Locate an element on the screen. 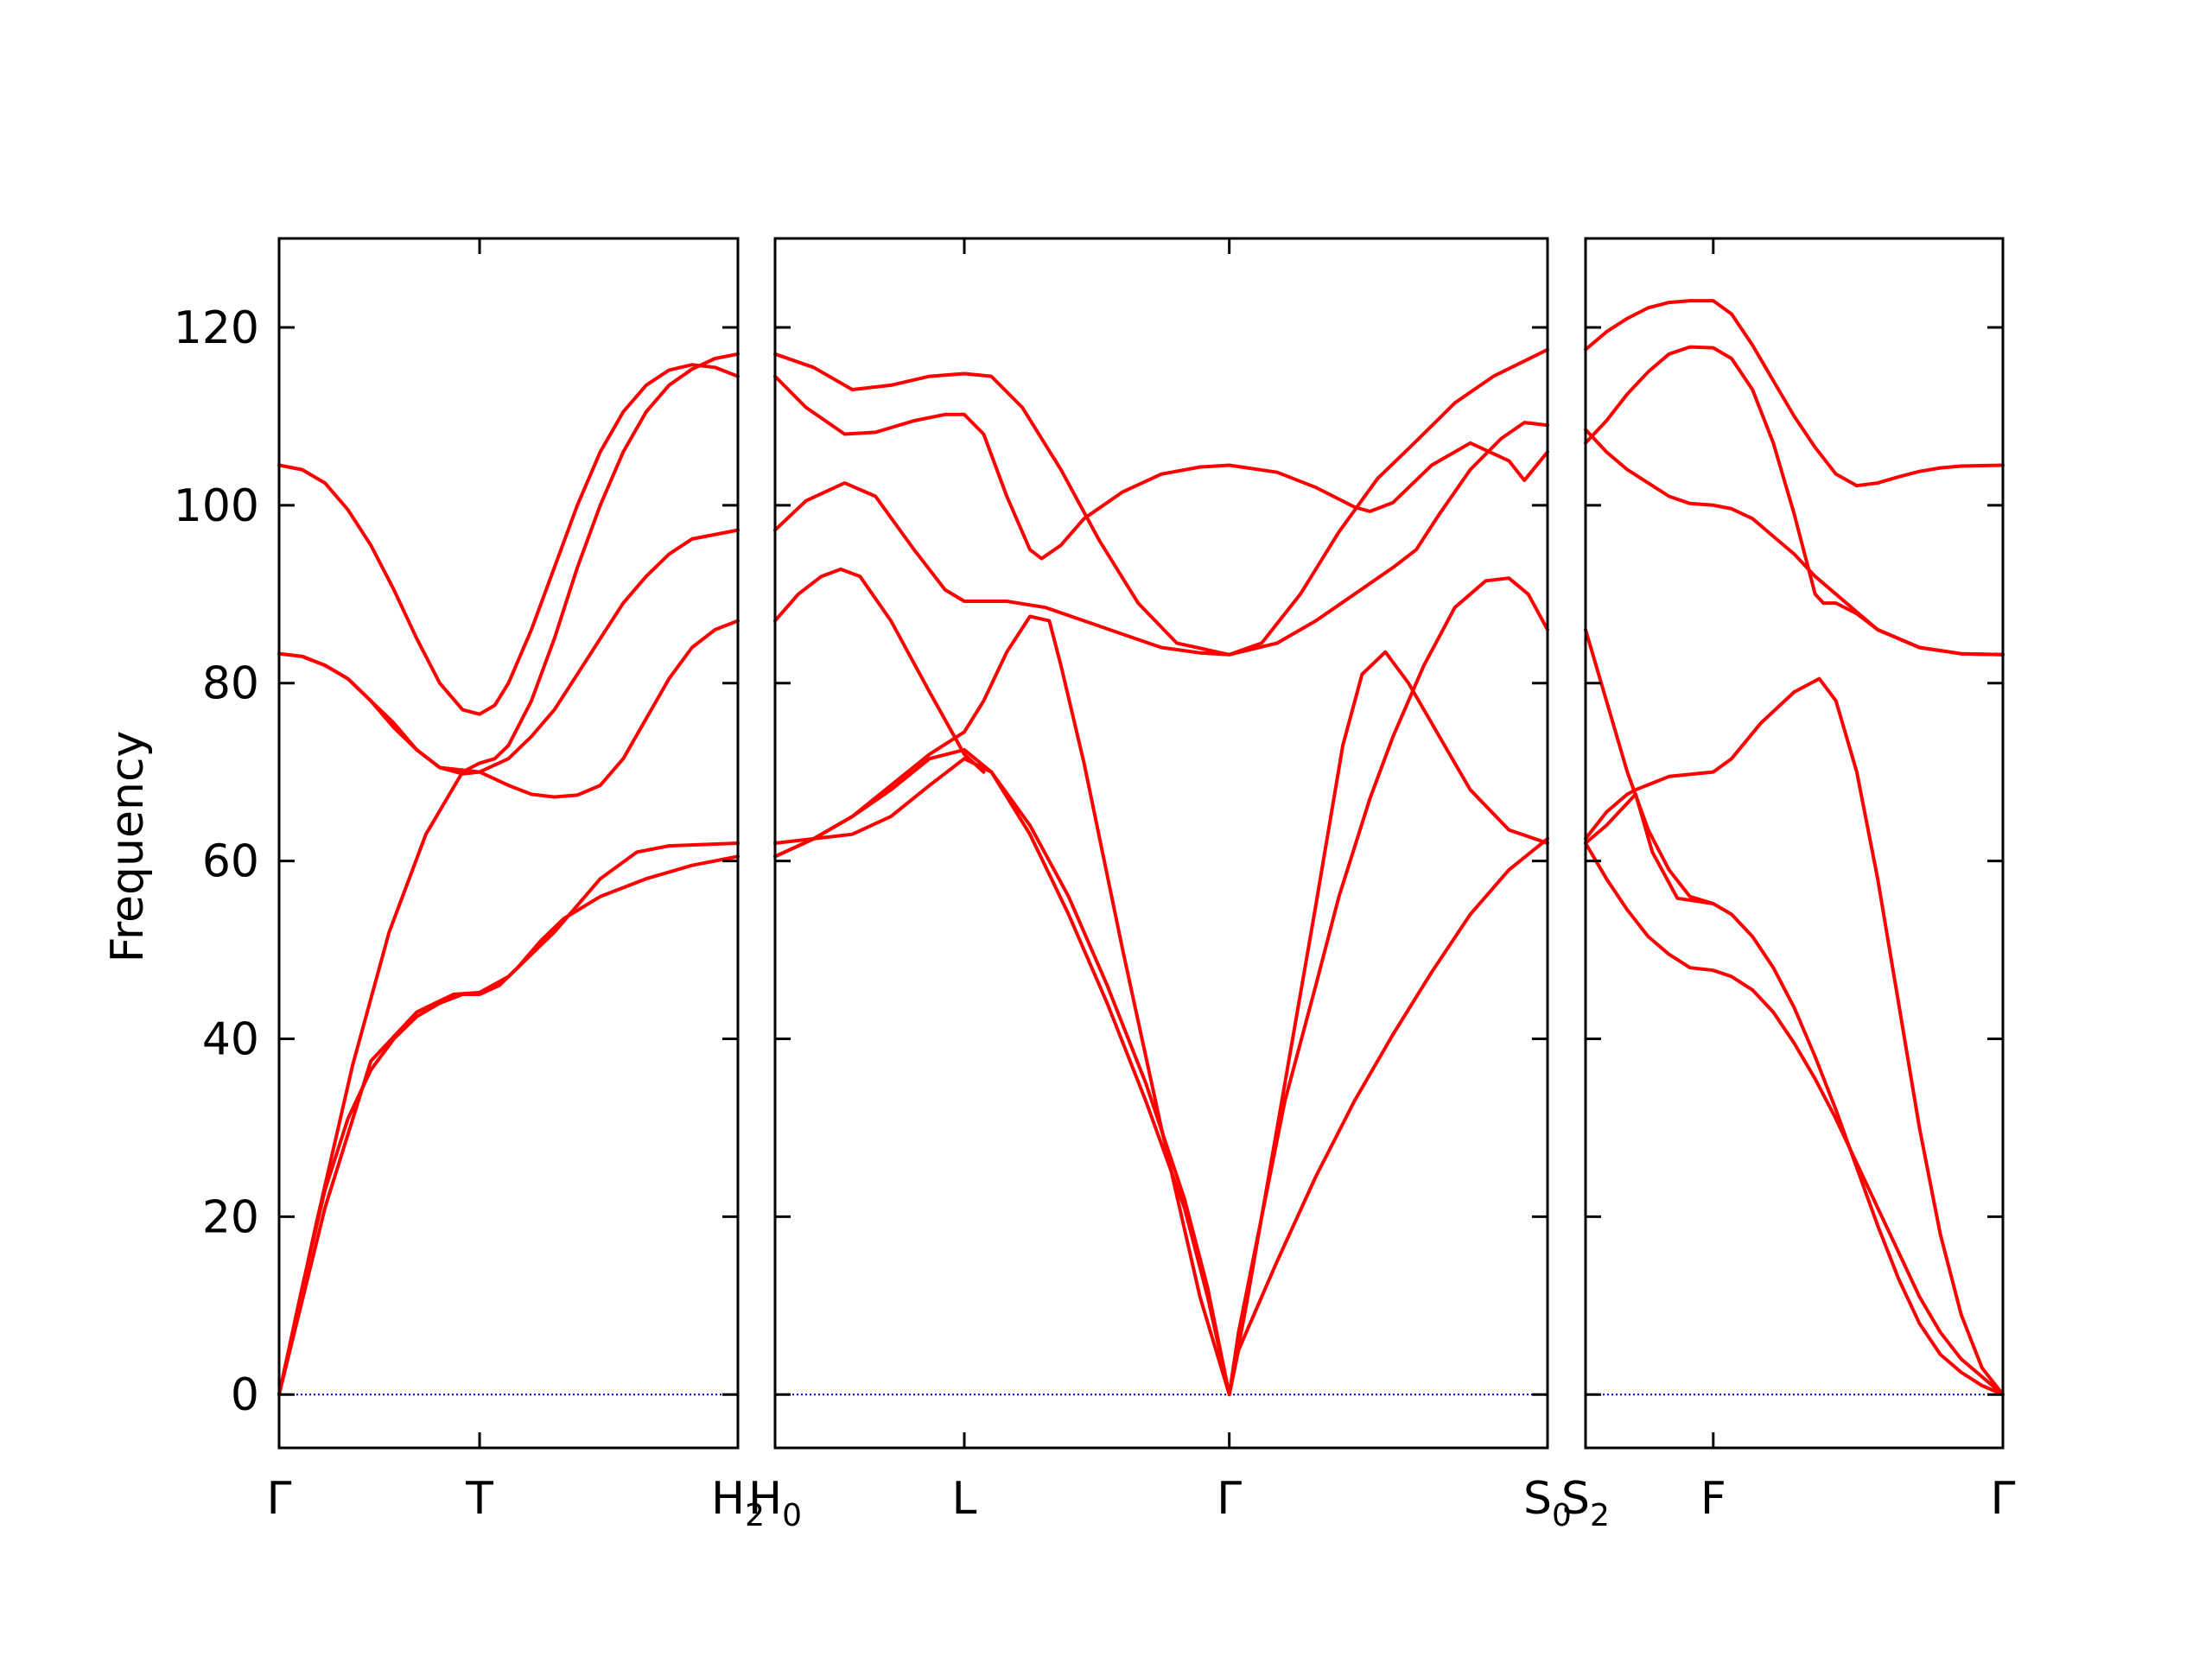 The width and height of the screenshot is (2212, 1663). y-tick-label: 120 is located at coordinates (216, 328).